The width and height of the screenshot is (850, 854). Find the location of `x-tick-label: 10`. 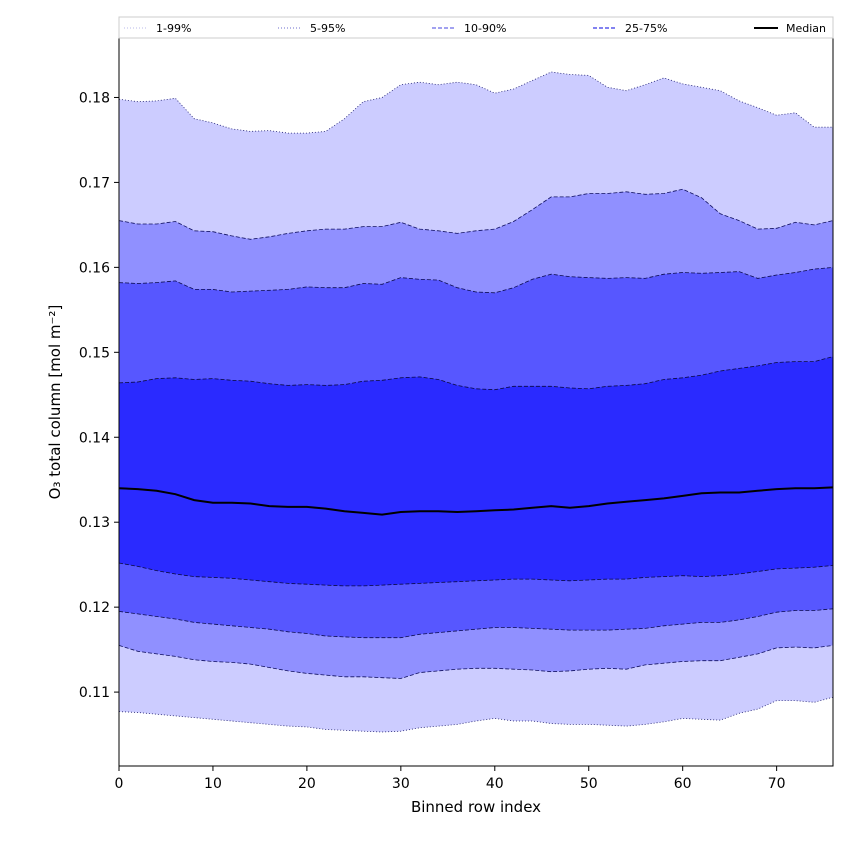

x-tick-label: 10 is located at coordinates (213, 784).